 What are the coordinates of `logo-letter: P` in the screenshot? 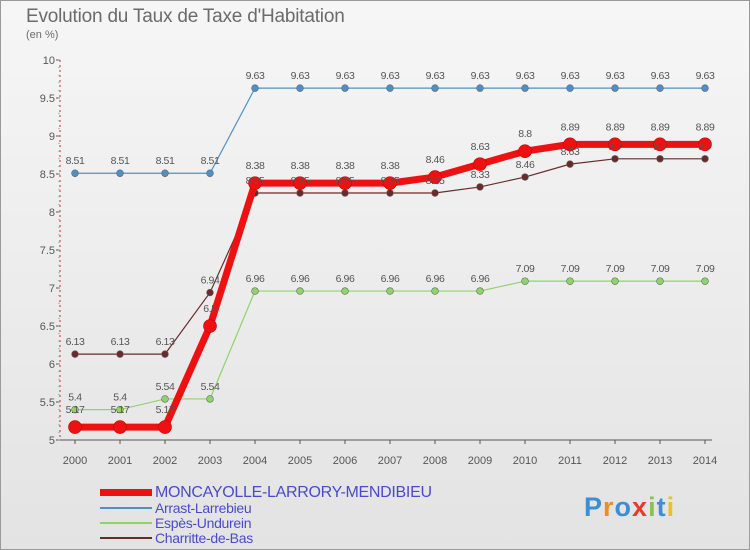 It's located at (594, 507).